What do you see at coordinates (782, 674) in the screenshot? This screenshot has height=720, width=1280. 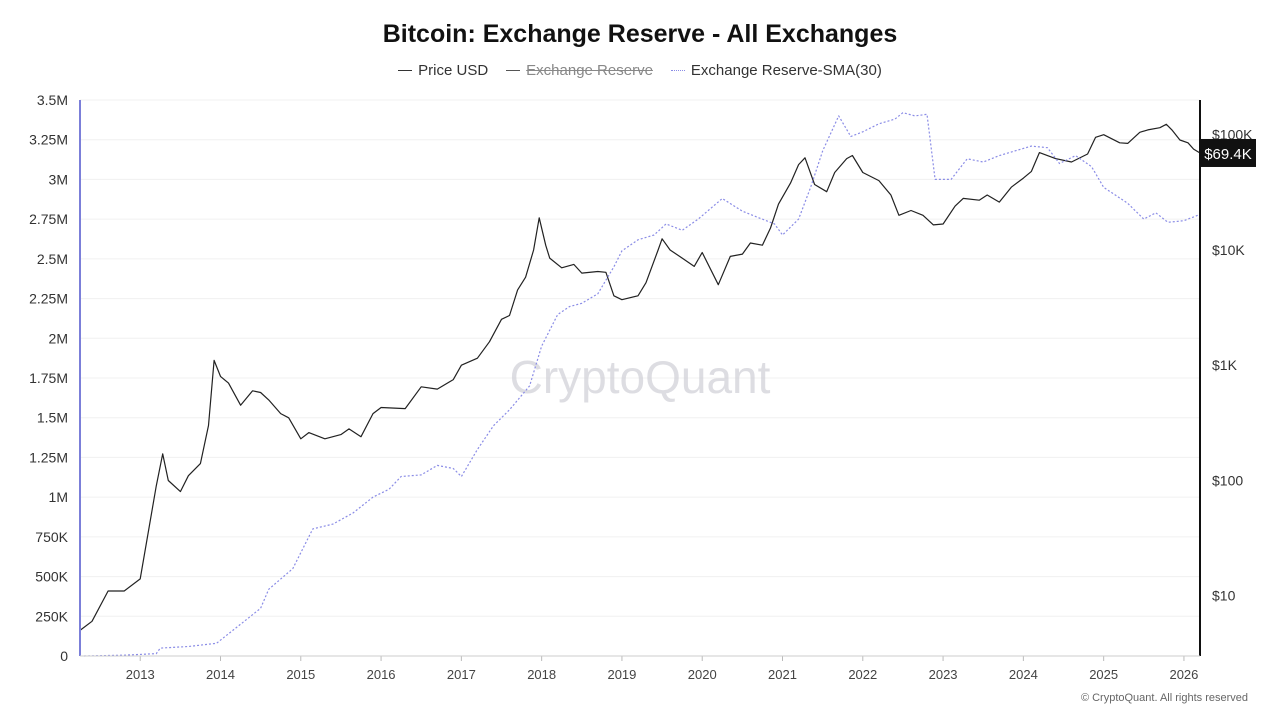 I see `x-tick-label: 2021` at bounding box center [782, 674].